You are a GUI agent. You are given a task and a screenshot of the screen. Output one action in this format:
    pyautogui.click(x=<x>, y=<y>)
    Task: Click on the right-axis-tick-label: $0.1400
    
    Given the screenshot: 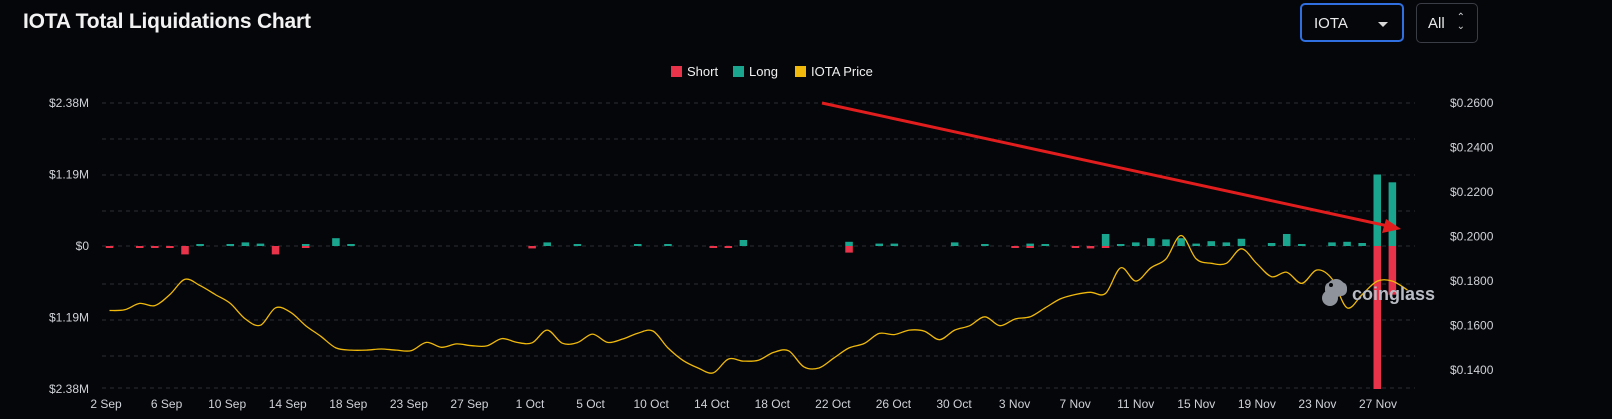 What is the action you would take?
    pyautogui.click(x=1472, y=370)
    